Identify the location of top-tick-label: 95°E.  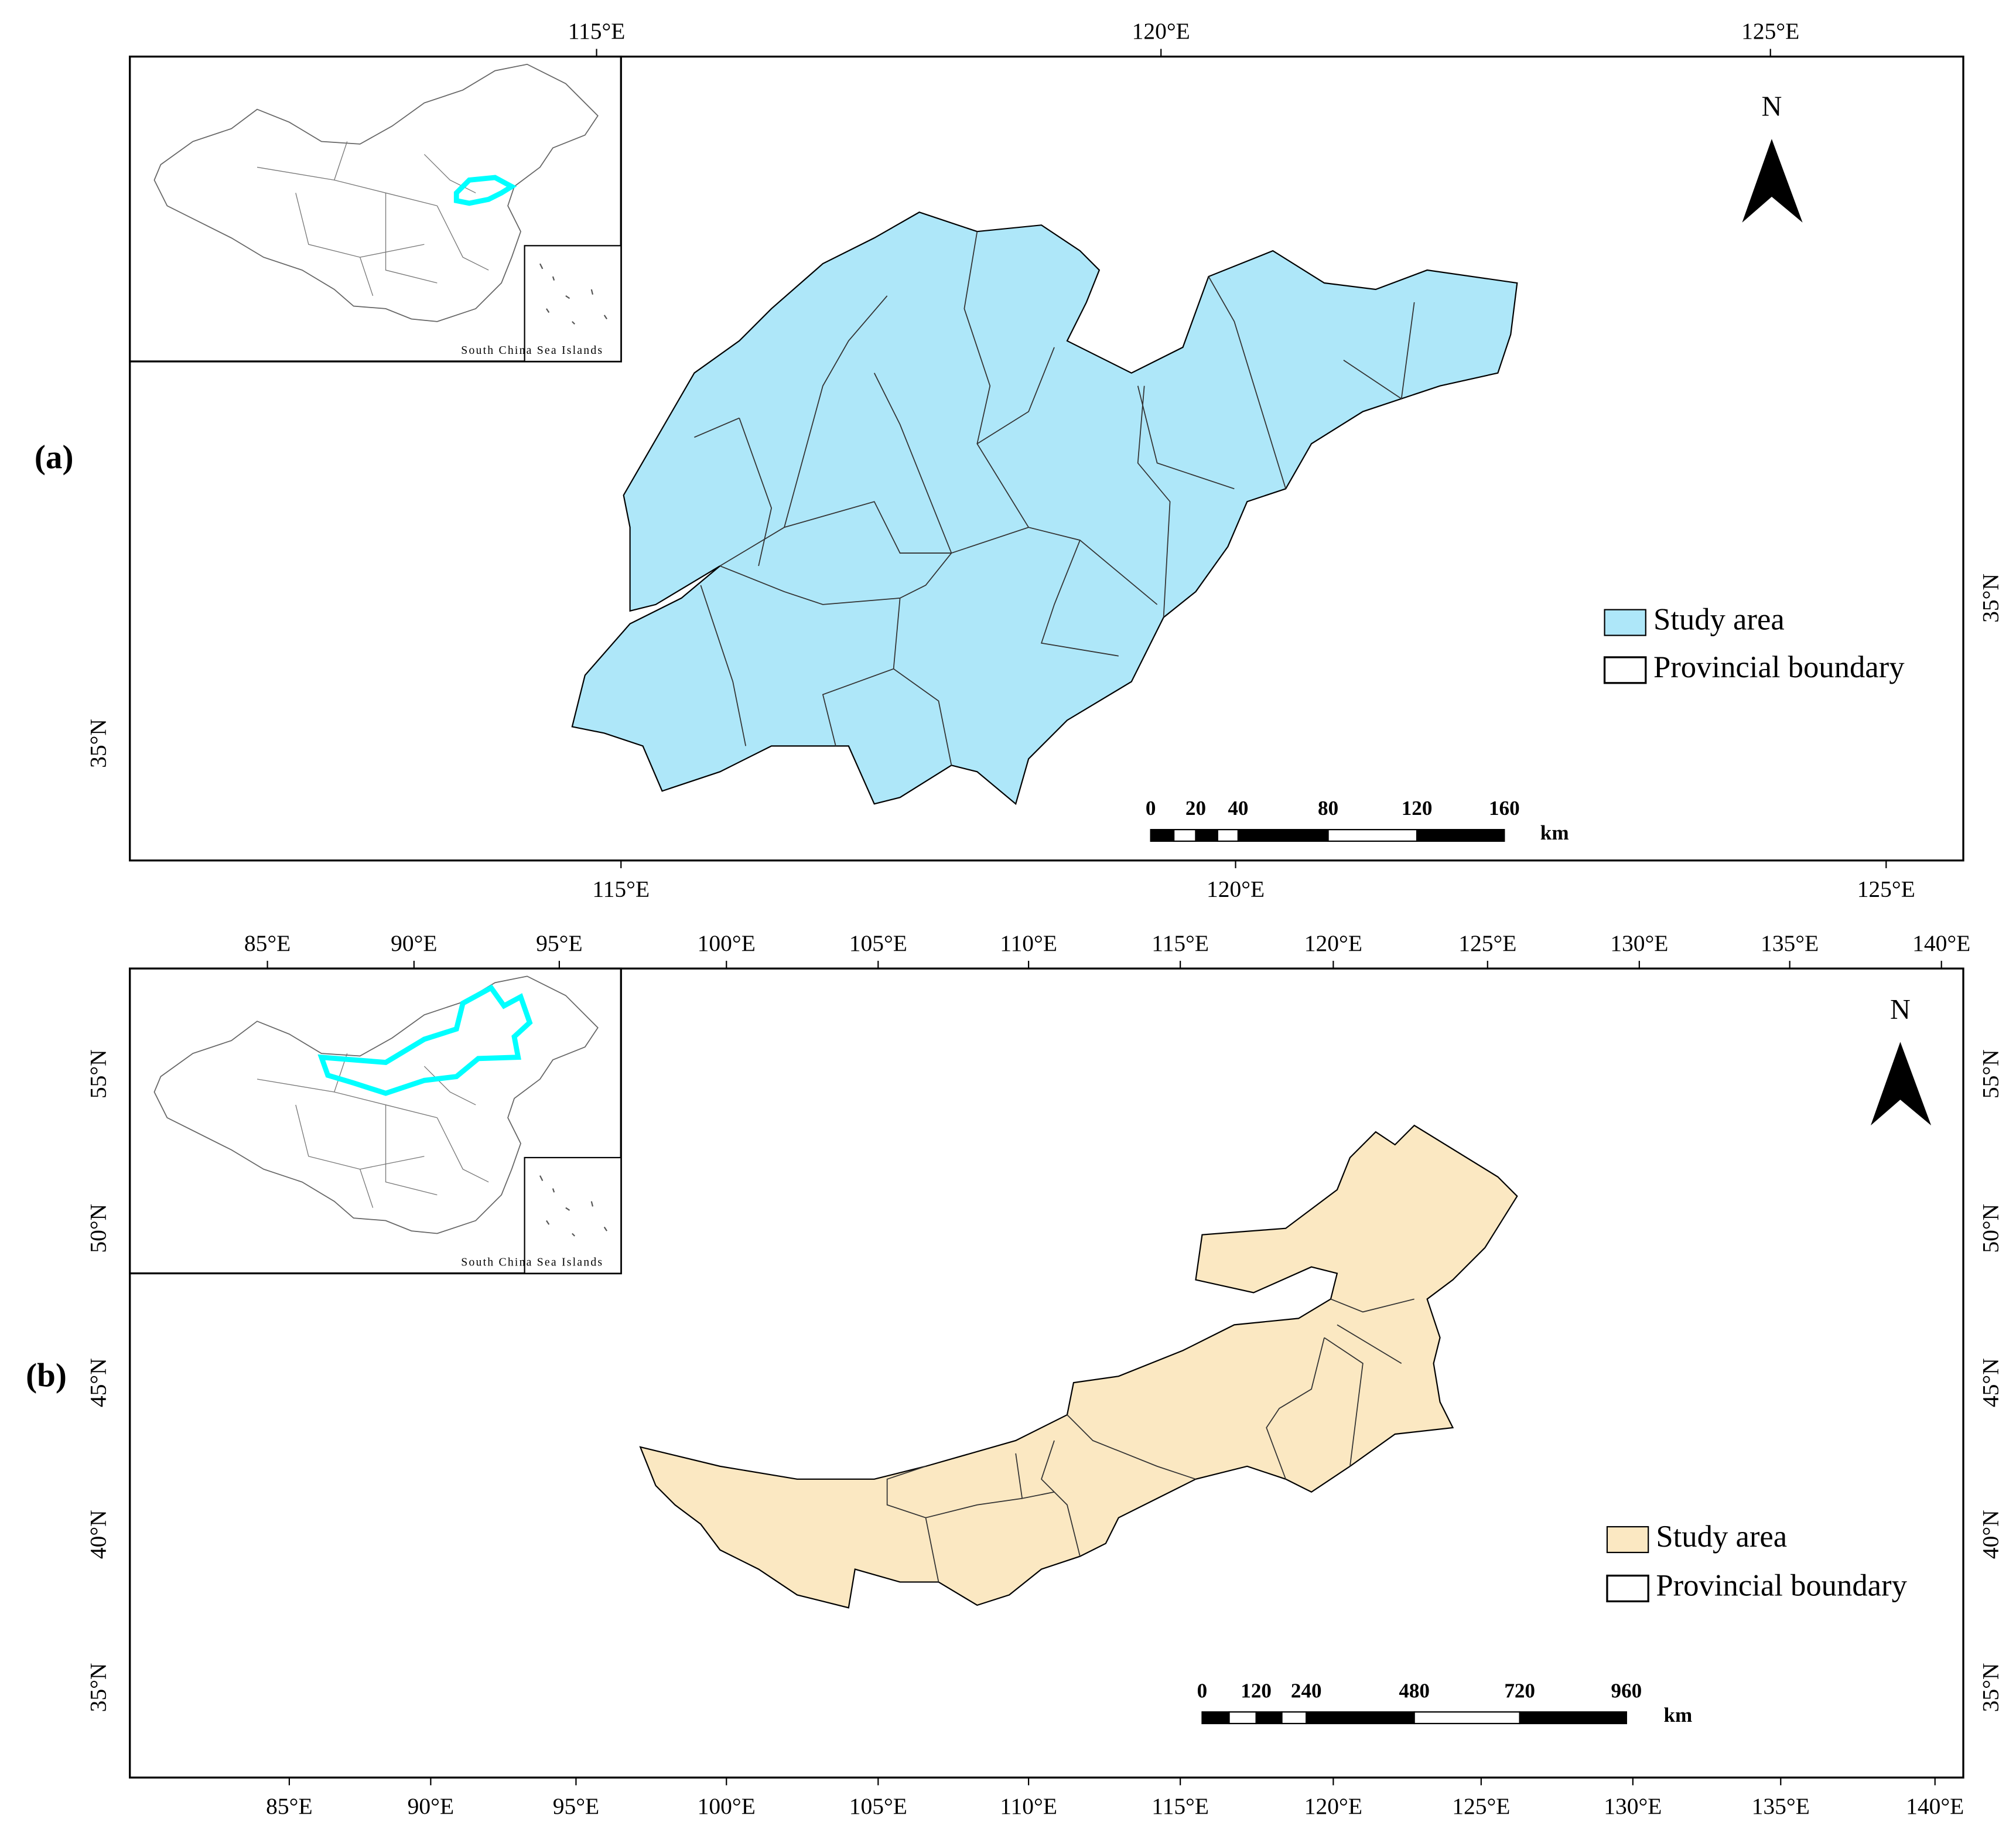
(559, 943).